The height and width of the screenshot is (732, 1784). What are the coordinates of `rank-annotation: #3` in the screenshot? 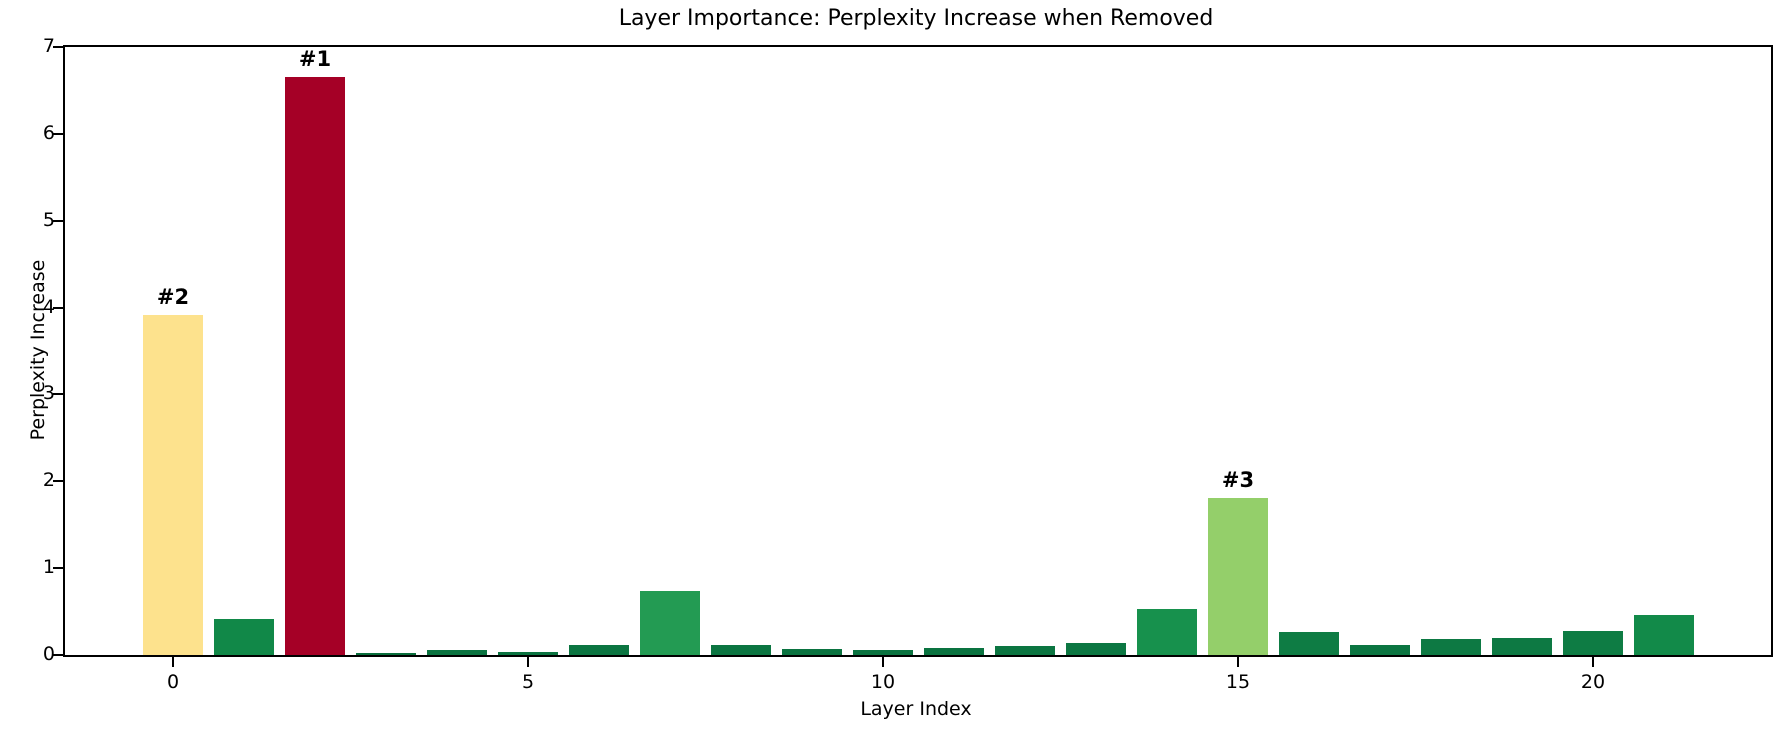 It's located at (1238, 479).